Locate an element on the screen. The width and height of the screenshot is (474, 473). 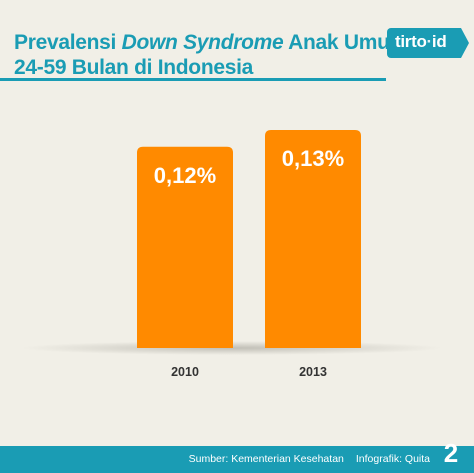
title-part-2: Anak Umur is located at coordinates (340, 42).